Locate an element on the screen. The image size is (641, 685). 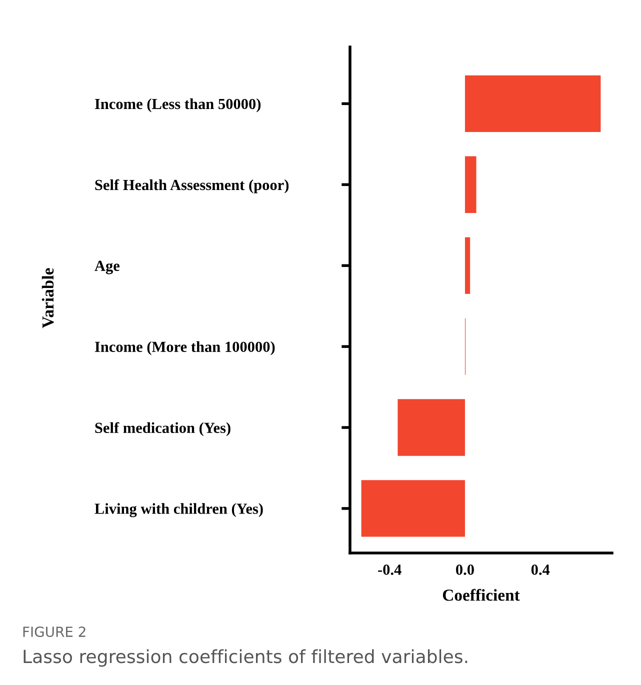
y-tick-label: Self Health Assessment (poor) is located at coordinates (192, 186).